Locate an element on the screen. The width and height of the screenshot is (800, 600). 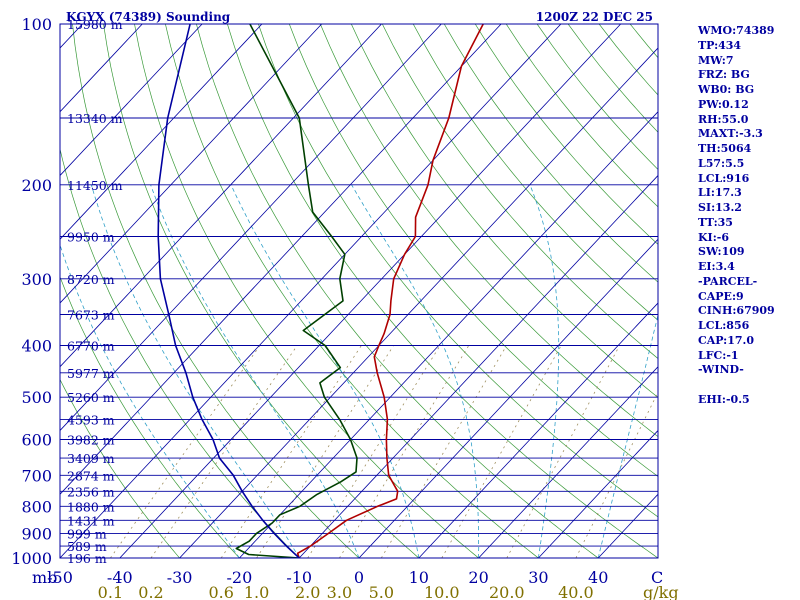
temperature-tick-label: -50 is located at coordinates (60, 577).